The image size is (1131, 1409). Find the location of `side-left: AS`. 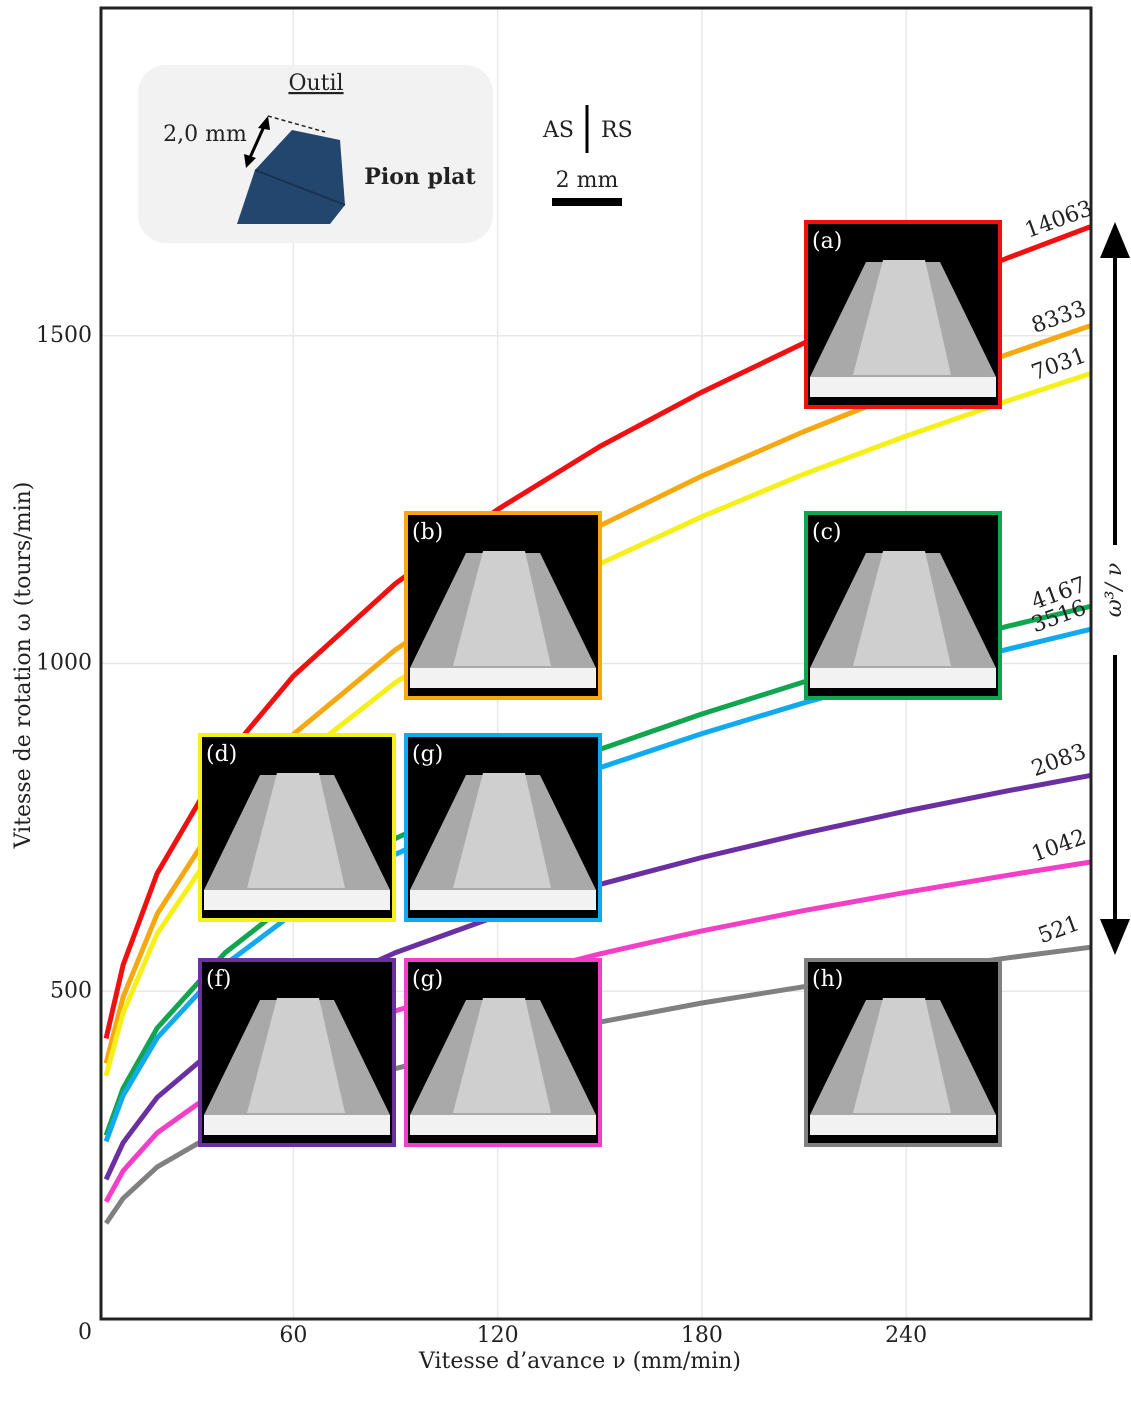

side-left: AS is located at coordinates (558, 130).